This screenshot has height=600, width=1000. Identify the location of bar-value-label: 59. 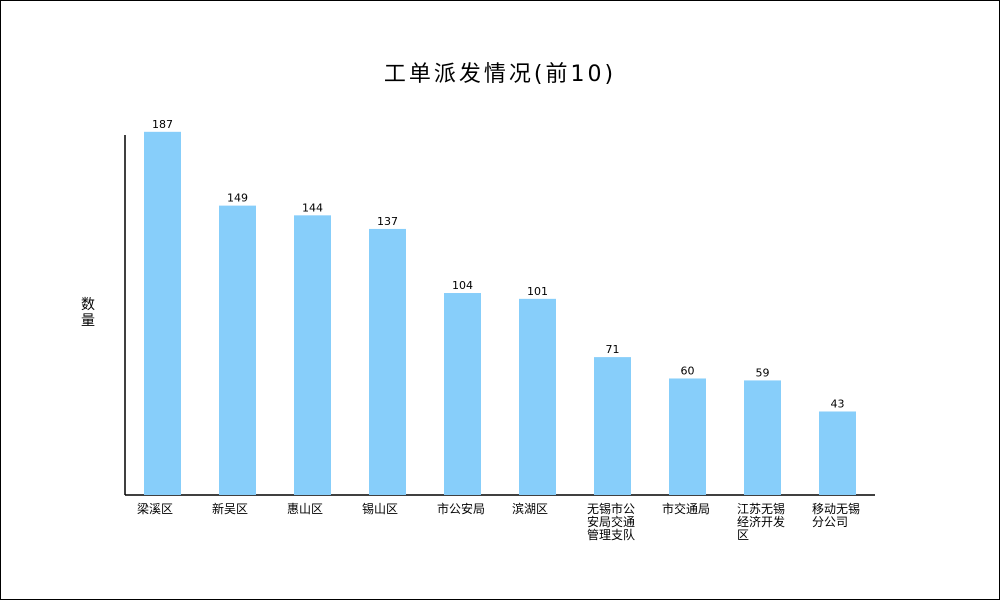
(763, 372).